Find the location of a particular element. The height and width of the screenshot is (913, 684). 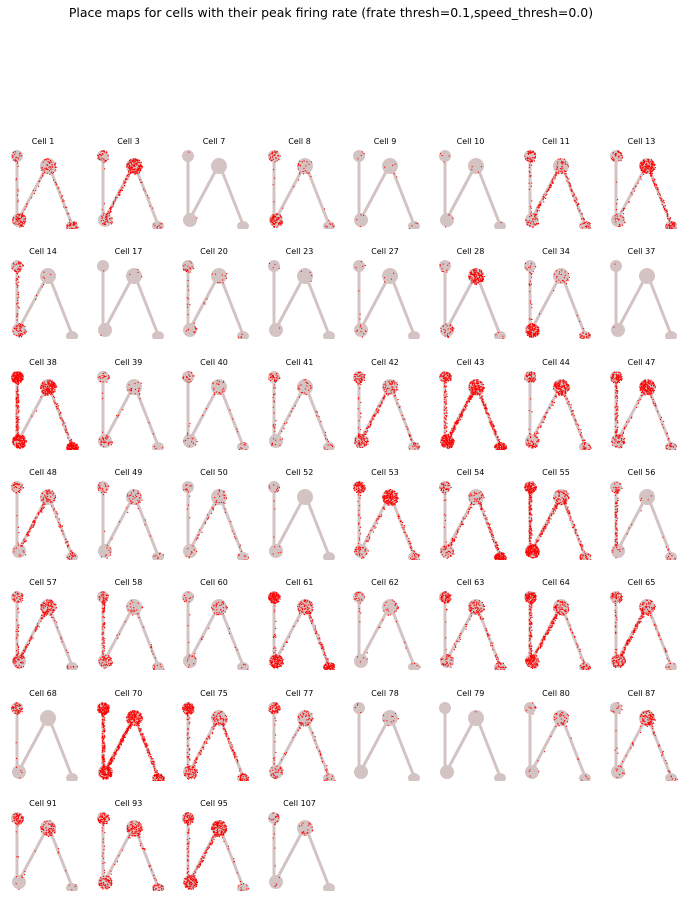

place-map-panel: Cell 27 is located at coordinates (392, 302).